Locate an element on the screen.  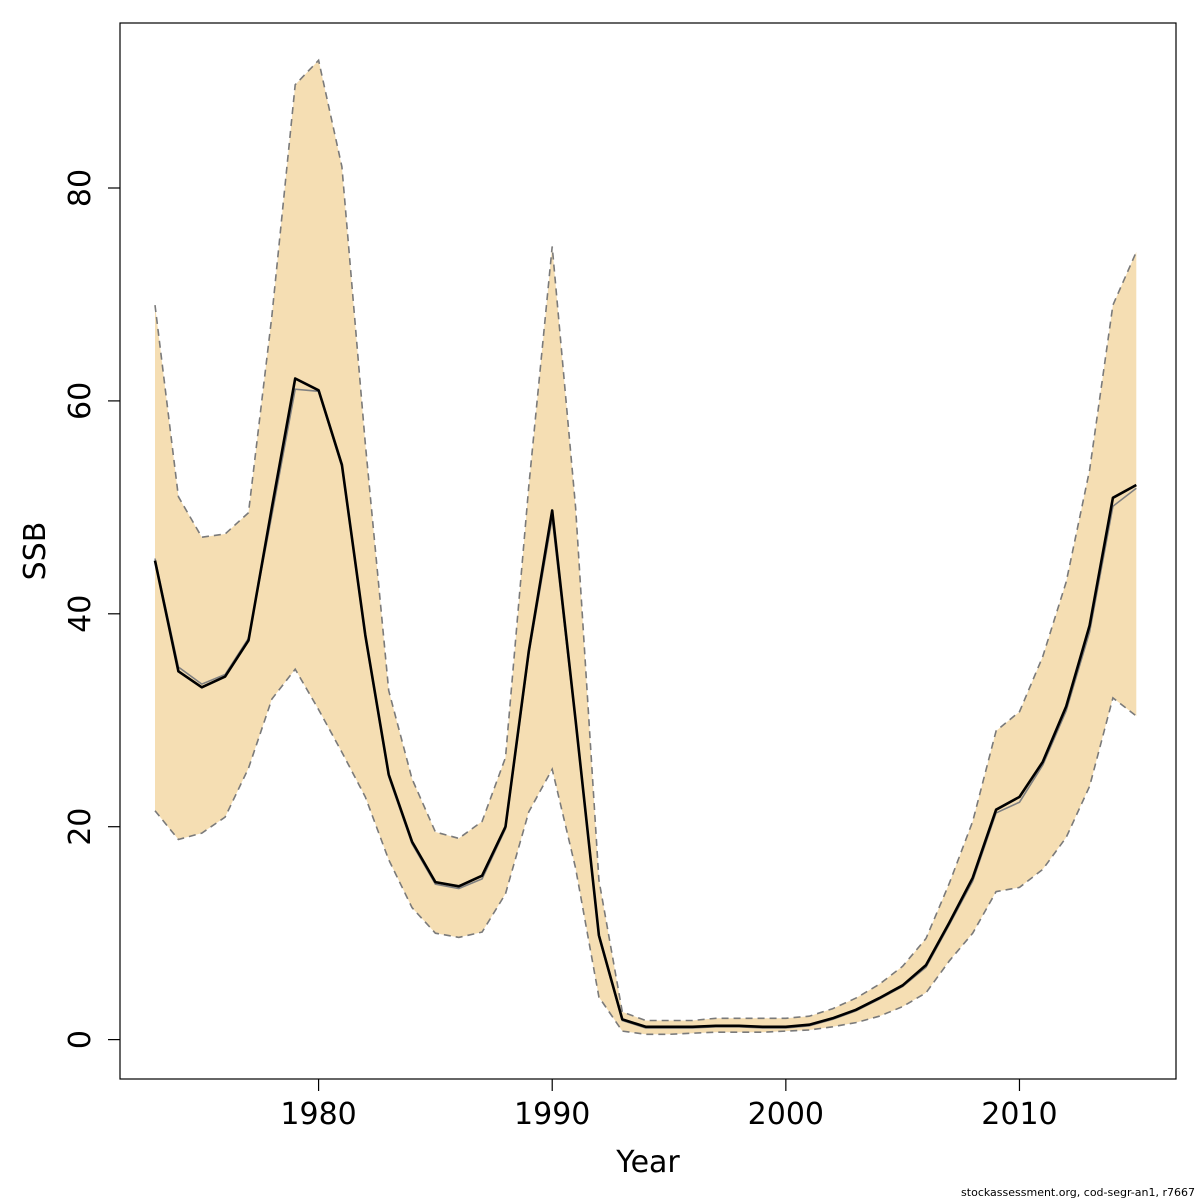
footer-note: stockassessment.org, cod-segr-an1, r7667 is located at coordinates (1078, 1192).